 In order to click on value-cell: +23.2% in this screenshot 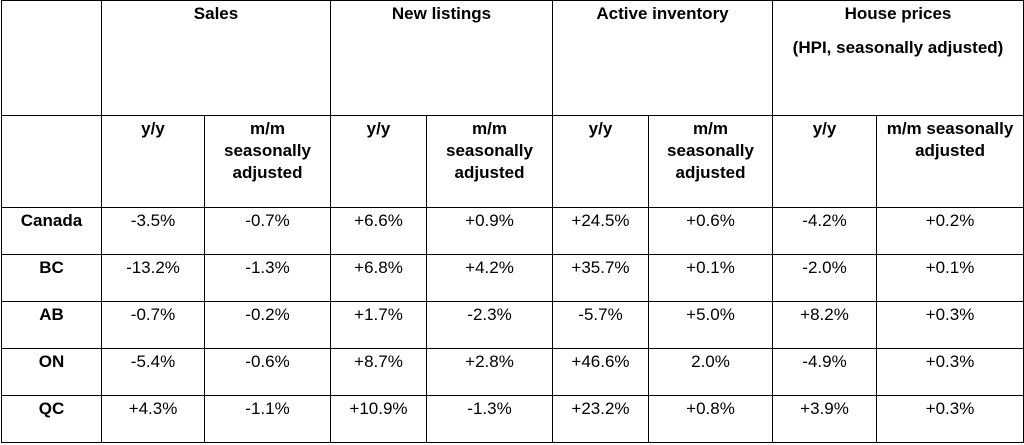, I will do `click(600, 419)`.